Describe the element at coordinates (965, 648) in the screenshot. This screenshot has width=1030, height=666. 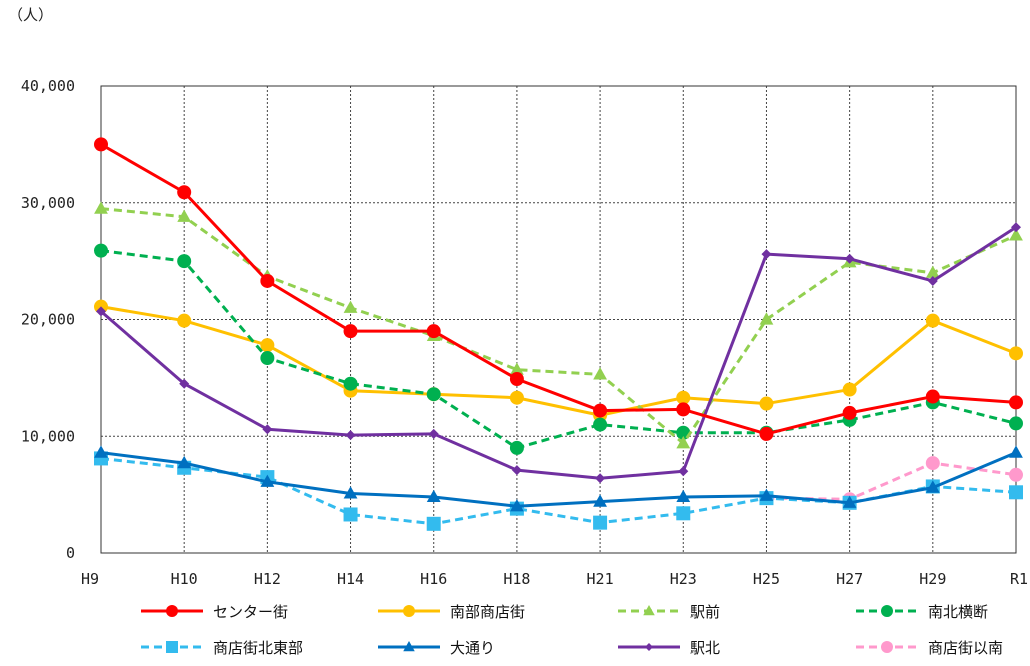
I see `legend-label: 商店街以南` at that location.